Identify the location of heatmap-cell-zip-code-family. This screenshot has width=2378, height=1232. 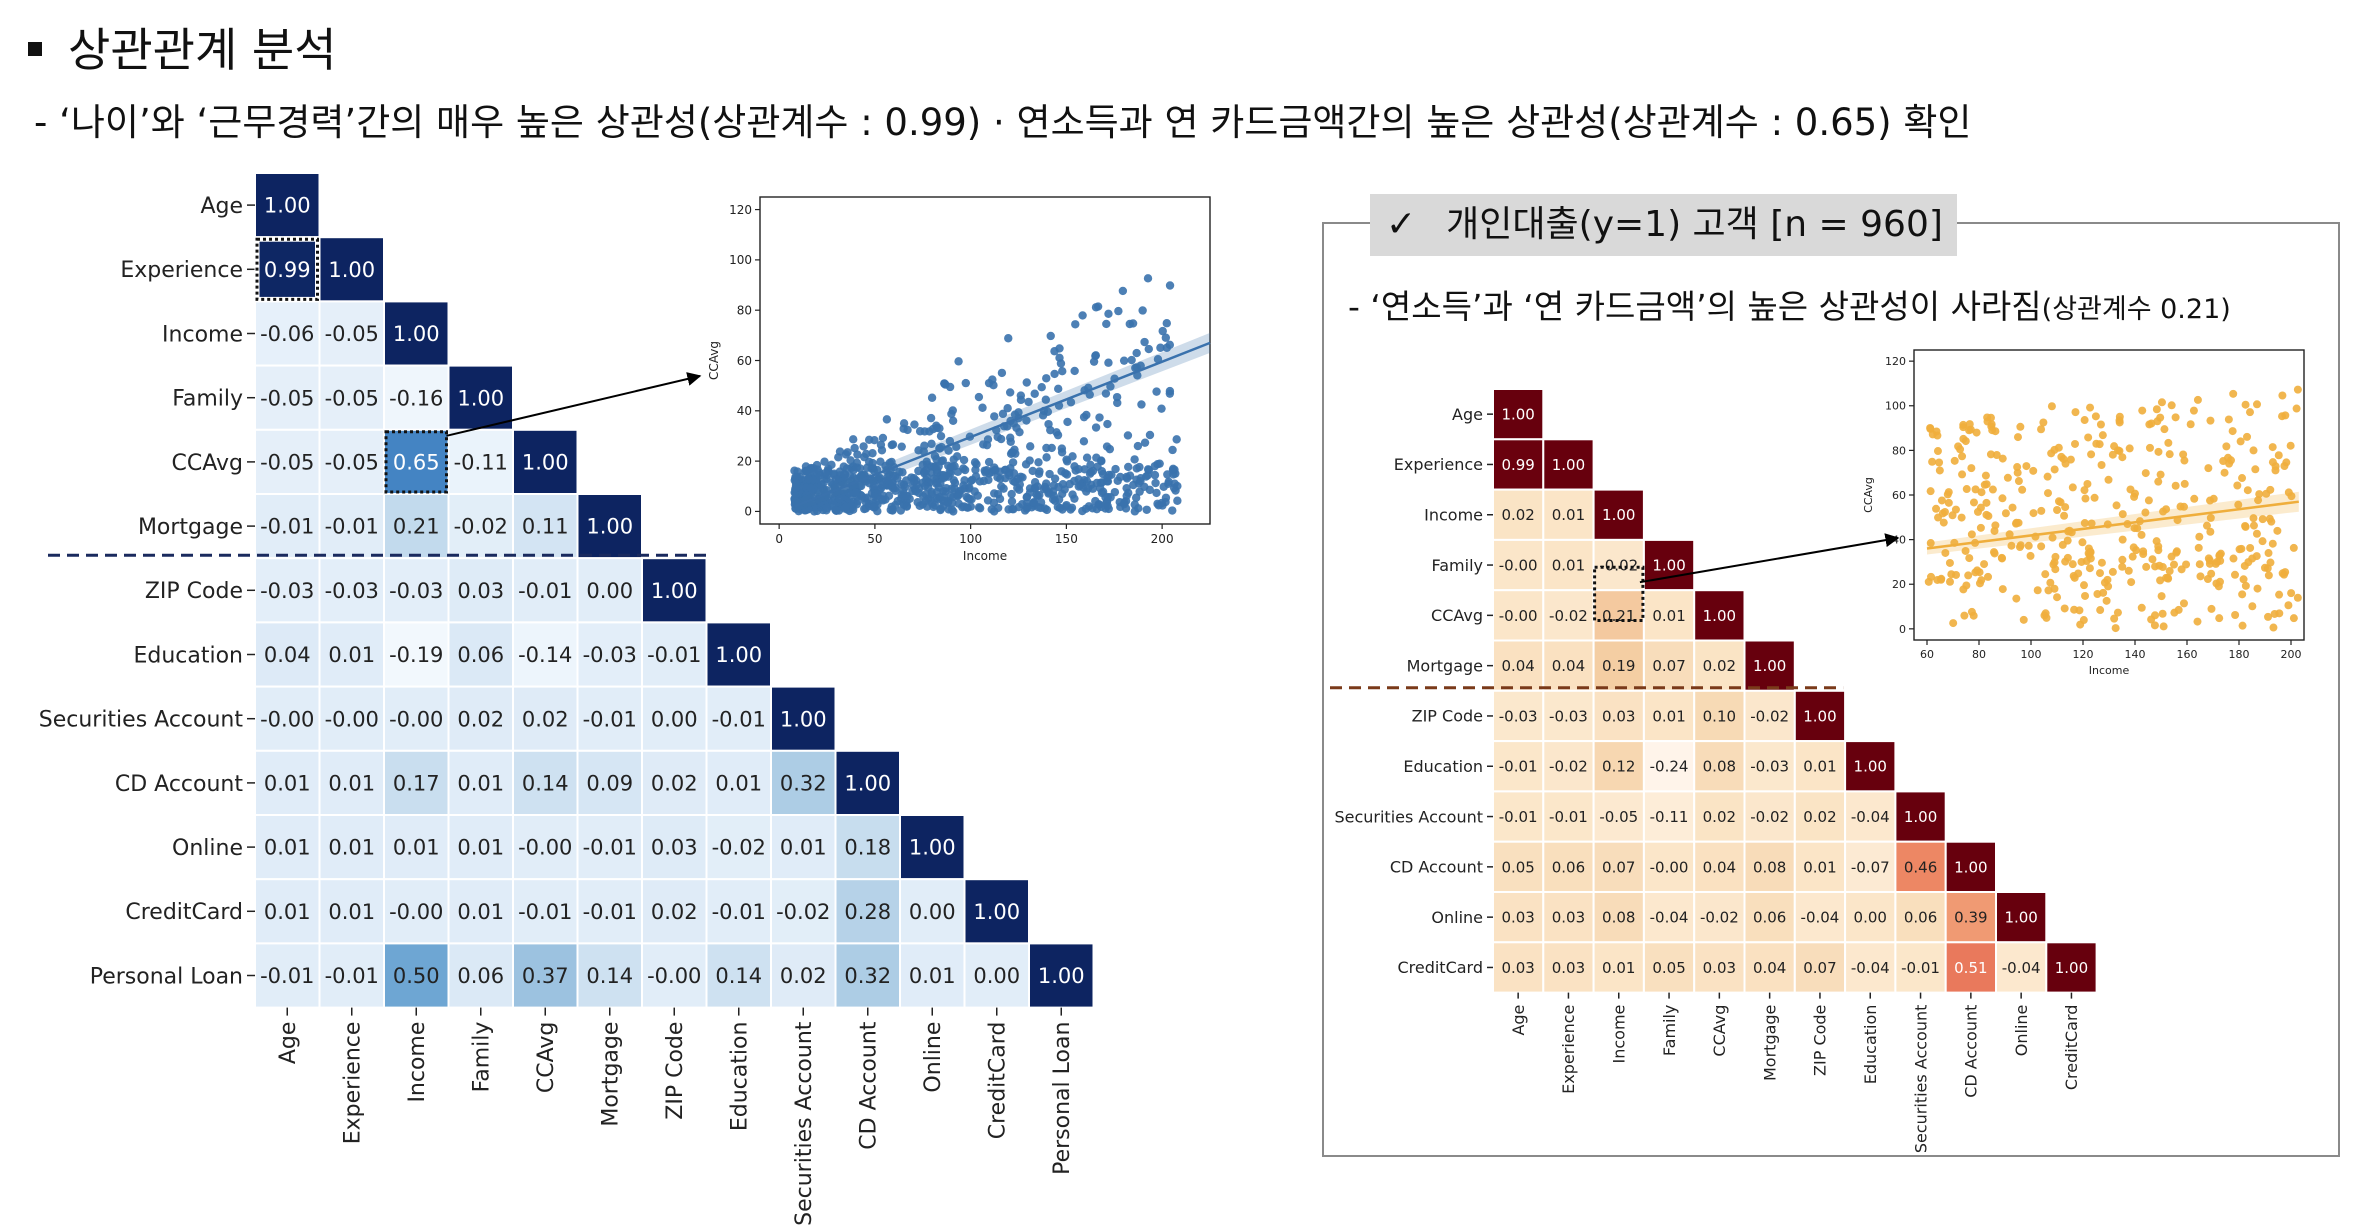
(1669, 716).